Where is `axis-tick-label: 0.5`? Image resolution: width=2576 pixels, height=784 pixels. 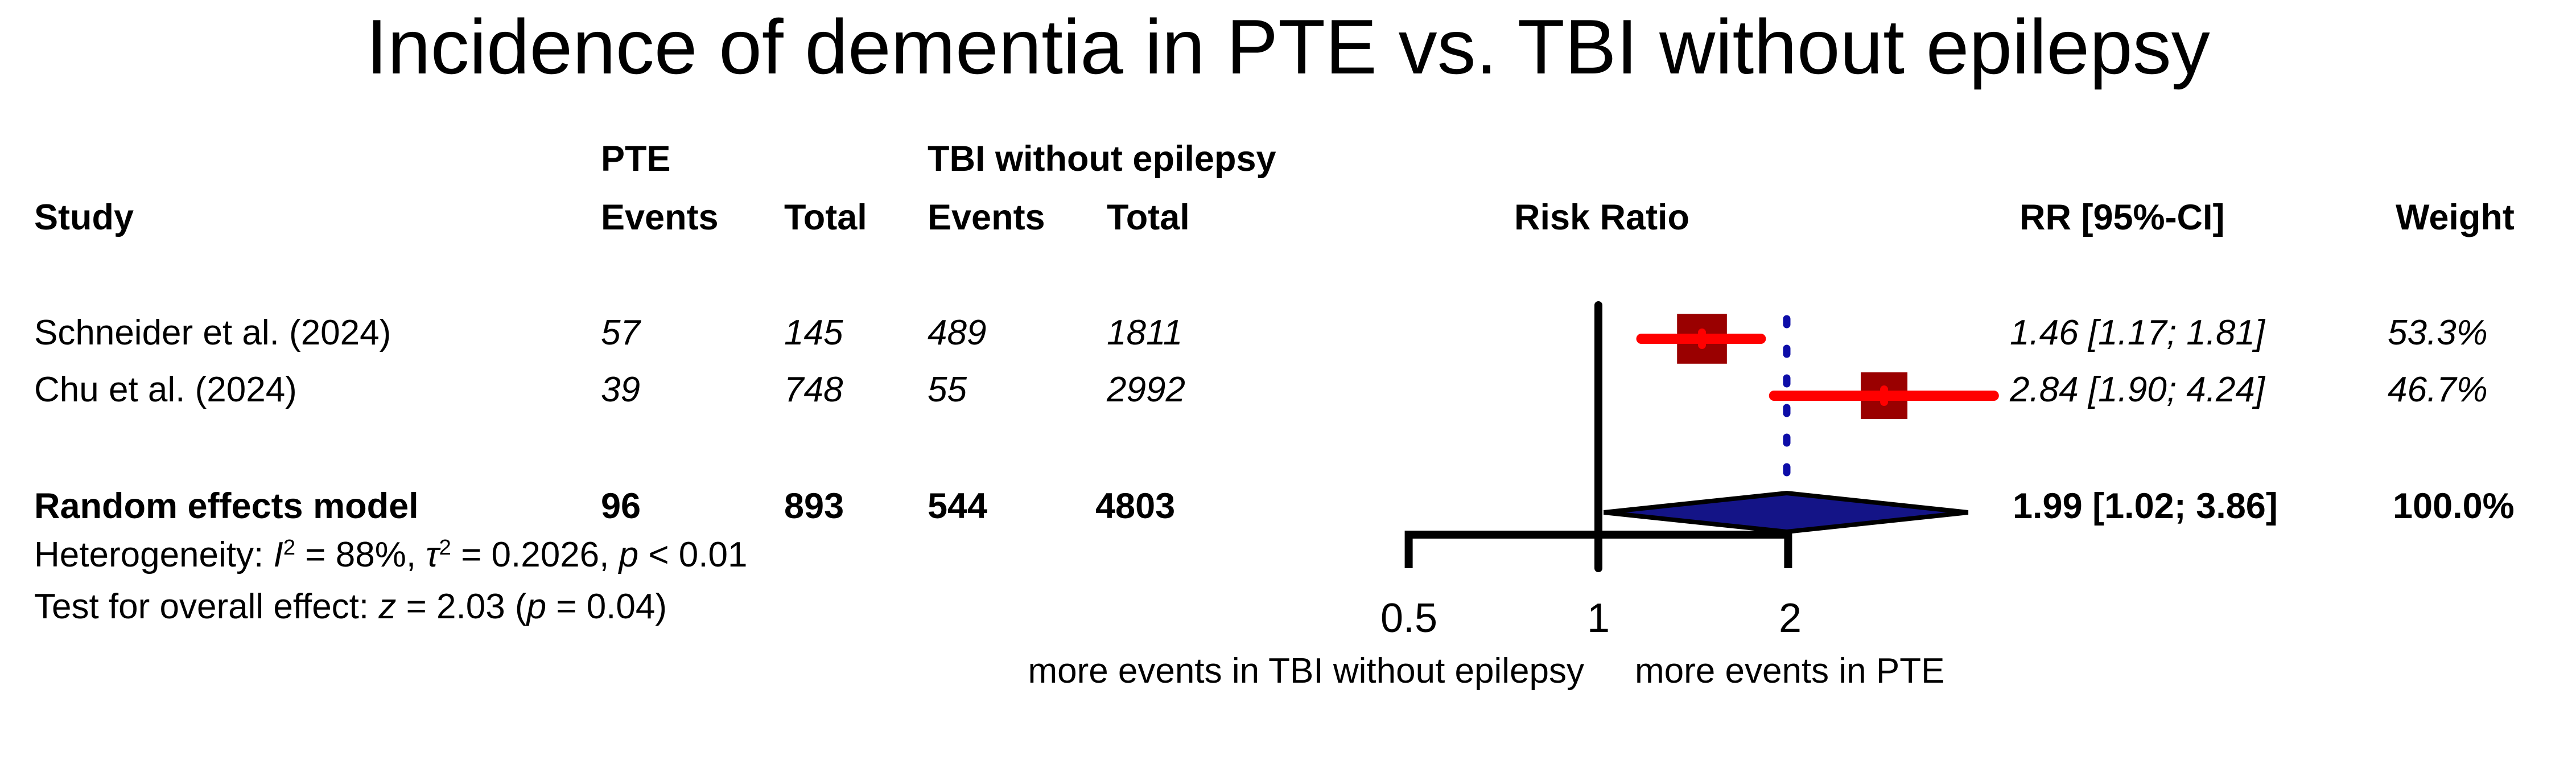 axis-tick-label: 0.5 is located at coordinates (1409, 618).